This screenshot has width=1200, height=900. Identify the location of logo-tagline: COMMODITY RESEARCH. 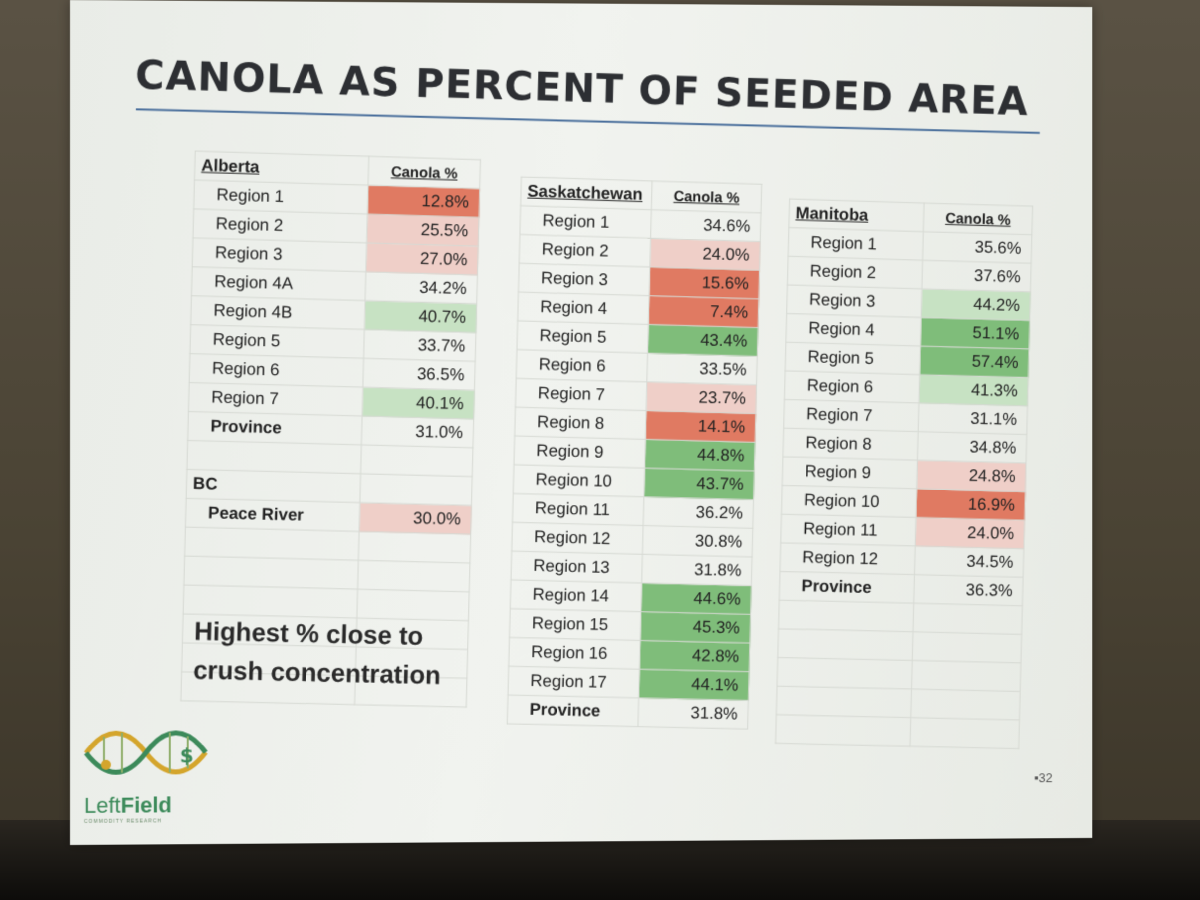
(123, 821).